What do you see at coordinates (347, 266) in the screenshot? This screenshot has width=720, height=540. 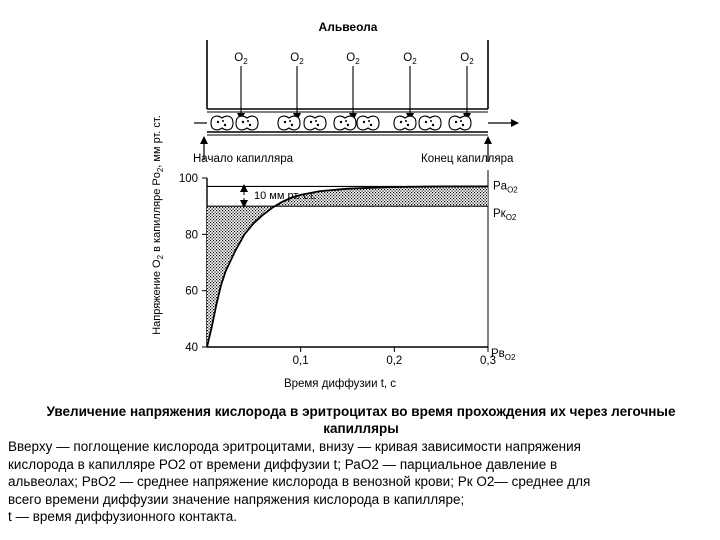 I see `po2-curve` at bounding box center [347, 266].